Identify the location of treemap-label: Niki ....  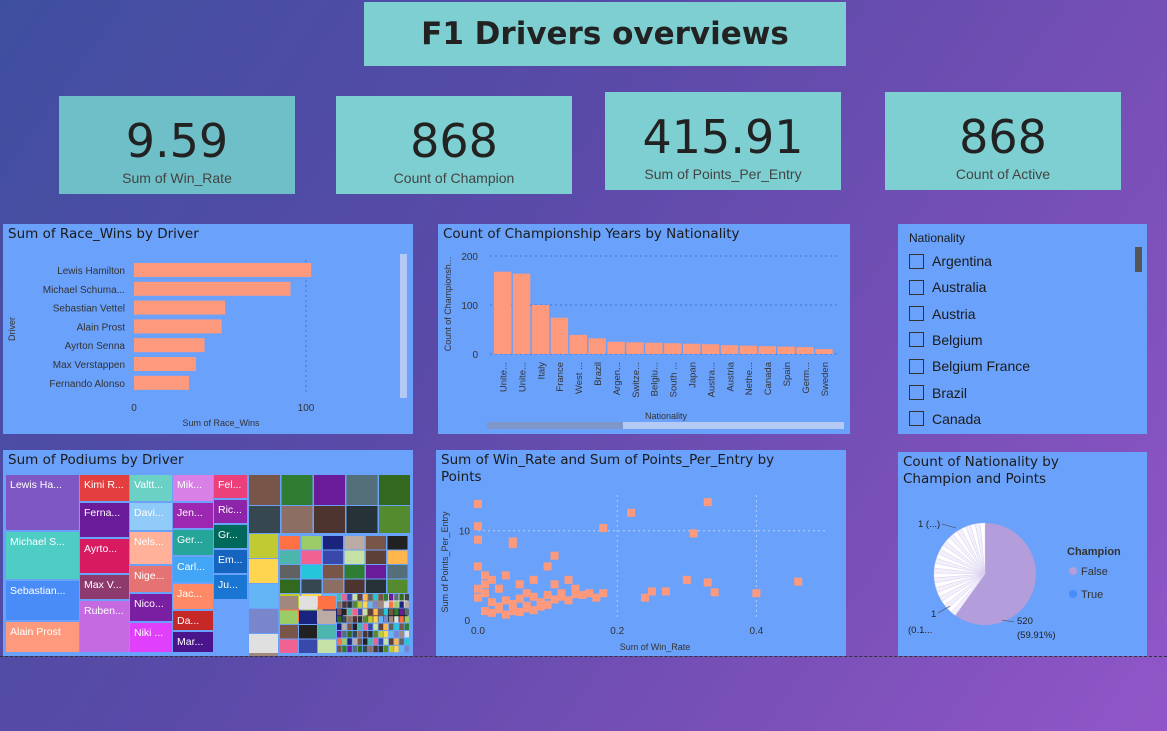
(148, 633).